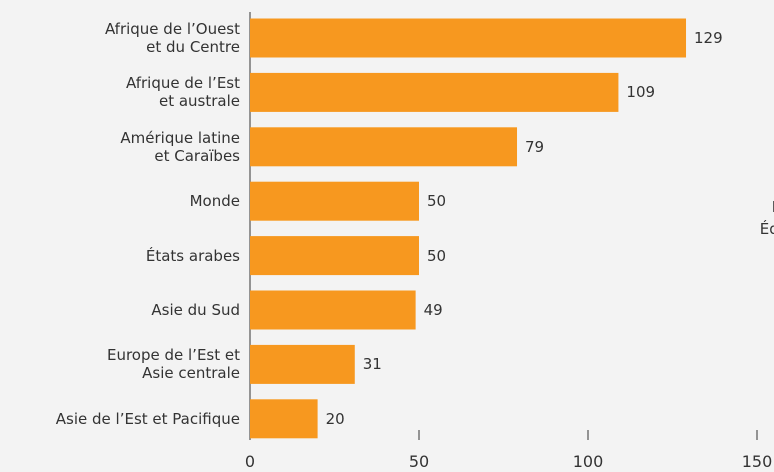  I want to click on x-tick-label: 50, so click(419, 461).